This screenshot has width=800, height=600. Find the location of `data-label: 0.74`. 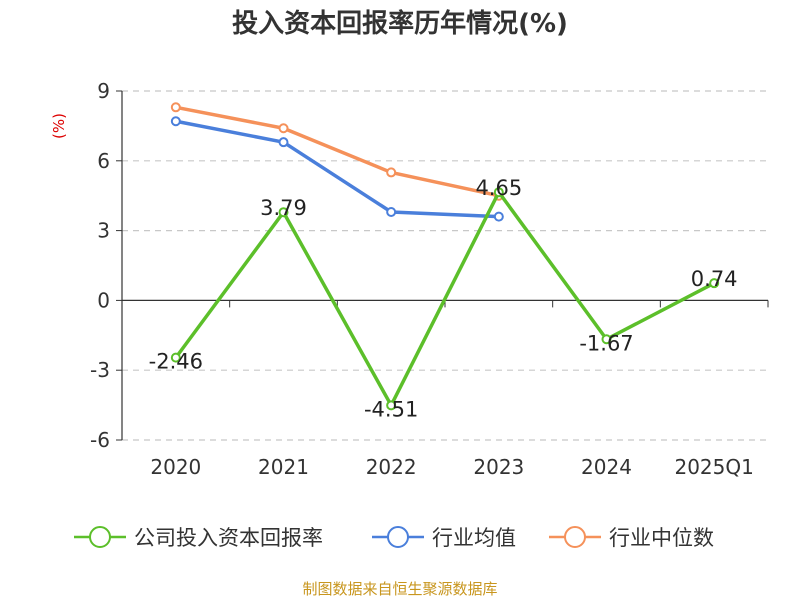

data-label: 0.74 is located at coordinates (714, 279).